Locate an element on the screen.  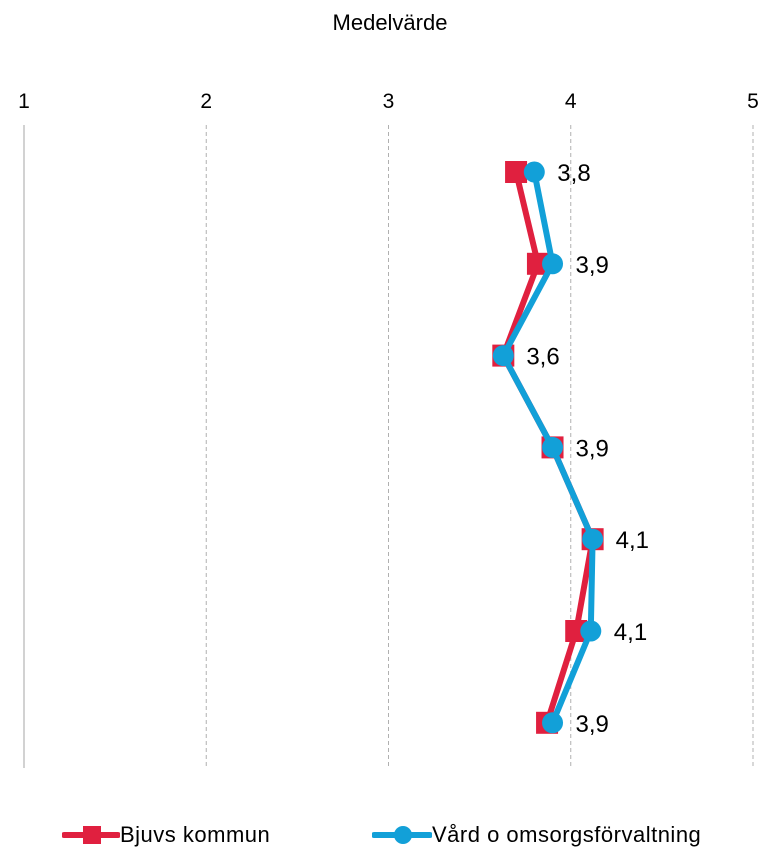
legend-item-vard-o-omsorgsforvaltning: Vård o omsorgsförvaltning is located at coordinates (536, 835).